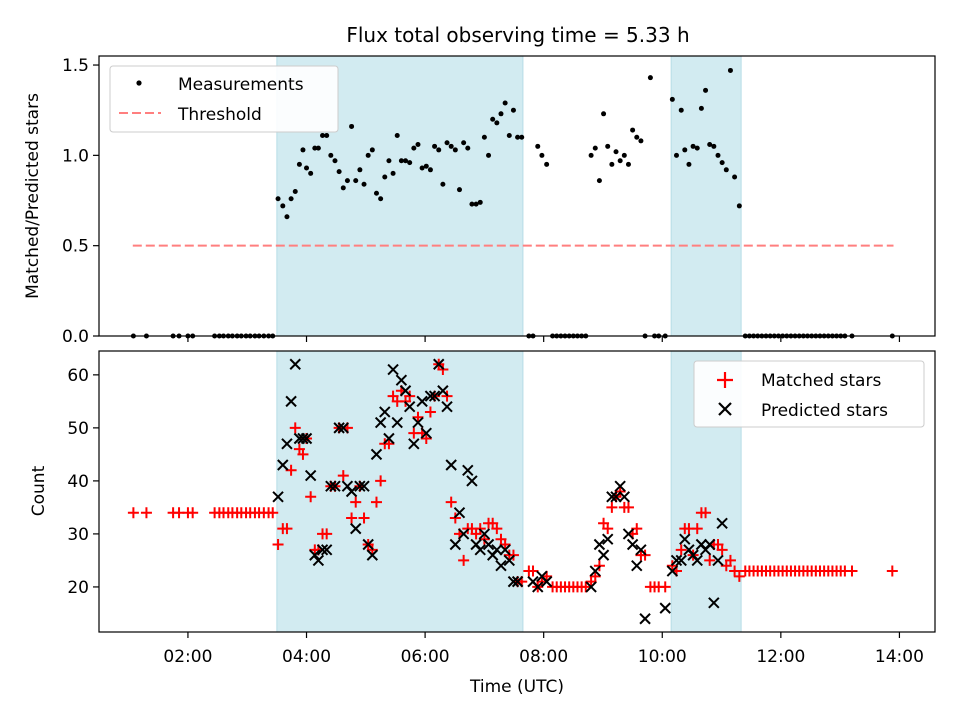  What do you see at coordinates (725, 380) in the screenshot?
I see `legend-matched-marker` at bounding box center [725, 380].